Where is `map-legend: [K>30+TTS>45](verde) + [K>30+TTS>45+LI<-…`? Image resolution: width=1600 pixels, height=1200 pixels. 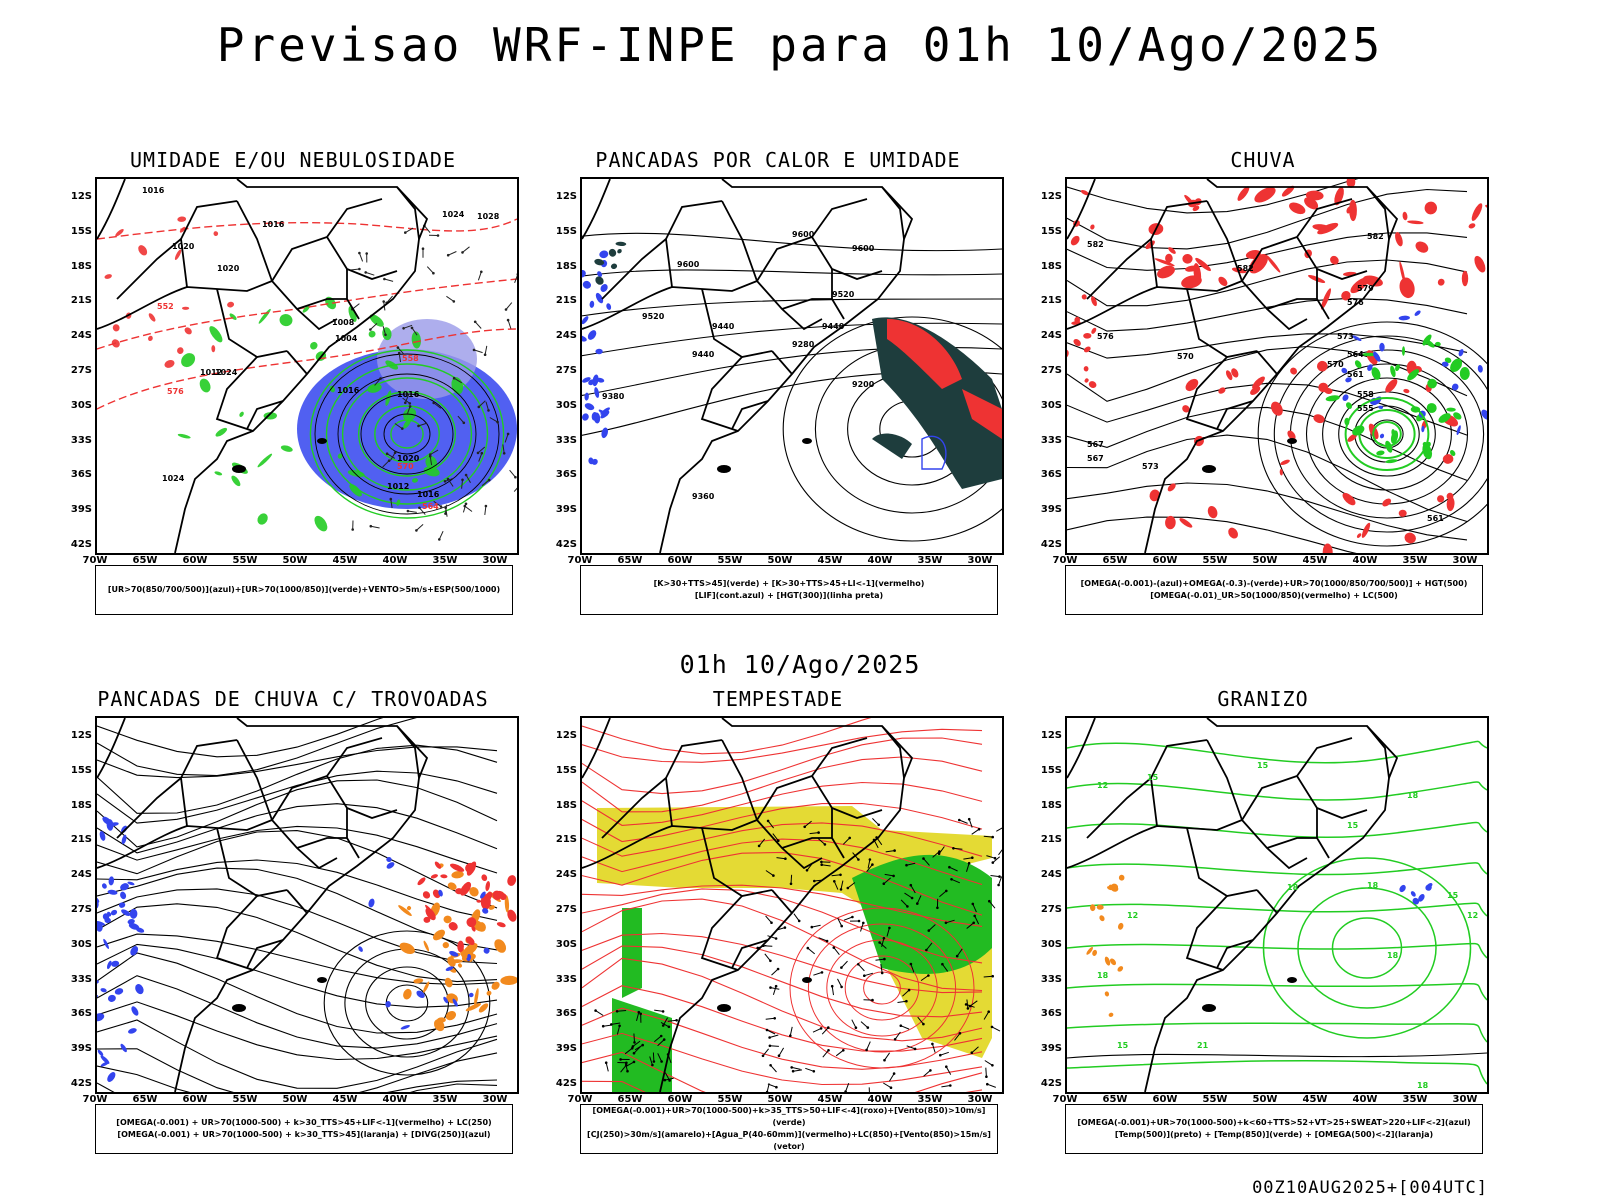 map-legend: [K>30+TTS>45](verde) + [K>30+TTS>45+LI<-… is located at coordinates (789, 590).